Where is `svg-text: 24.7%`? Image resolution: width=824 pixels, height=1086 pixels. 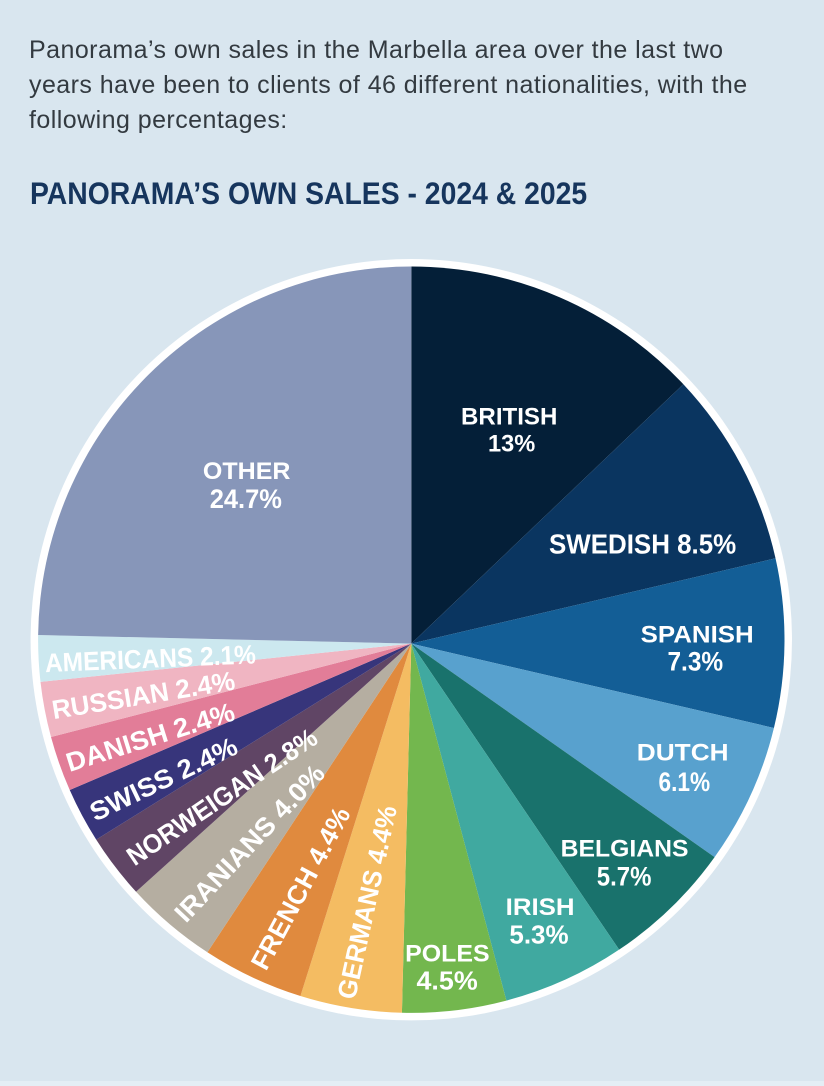 svg-text: 24.7% is located at coordinates (246, 499).